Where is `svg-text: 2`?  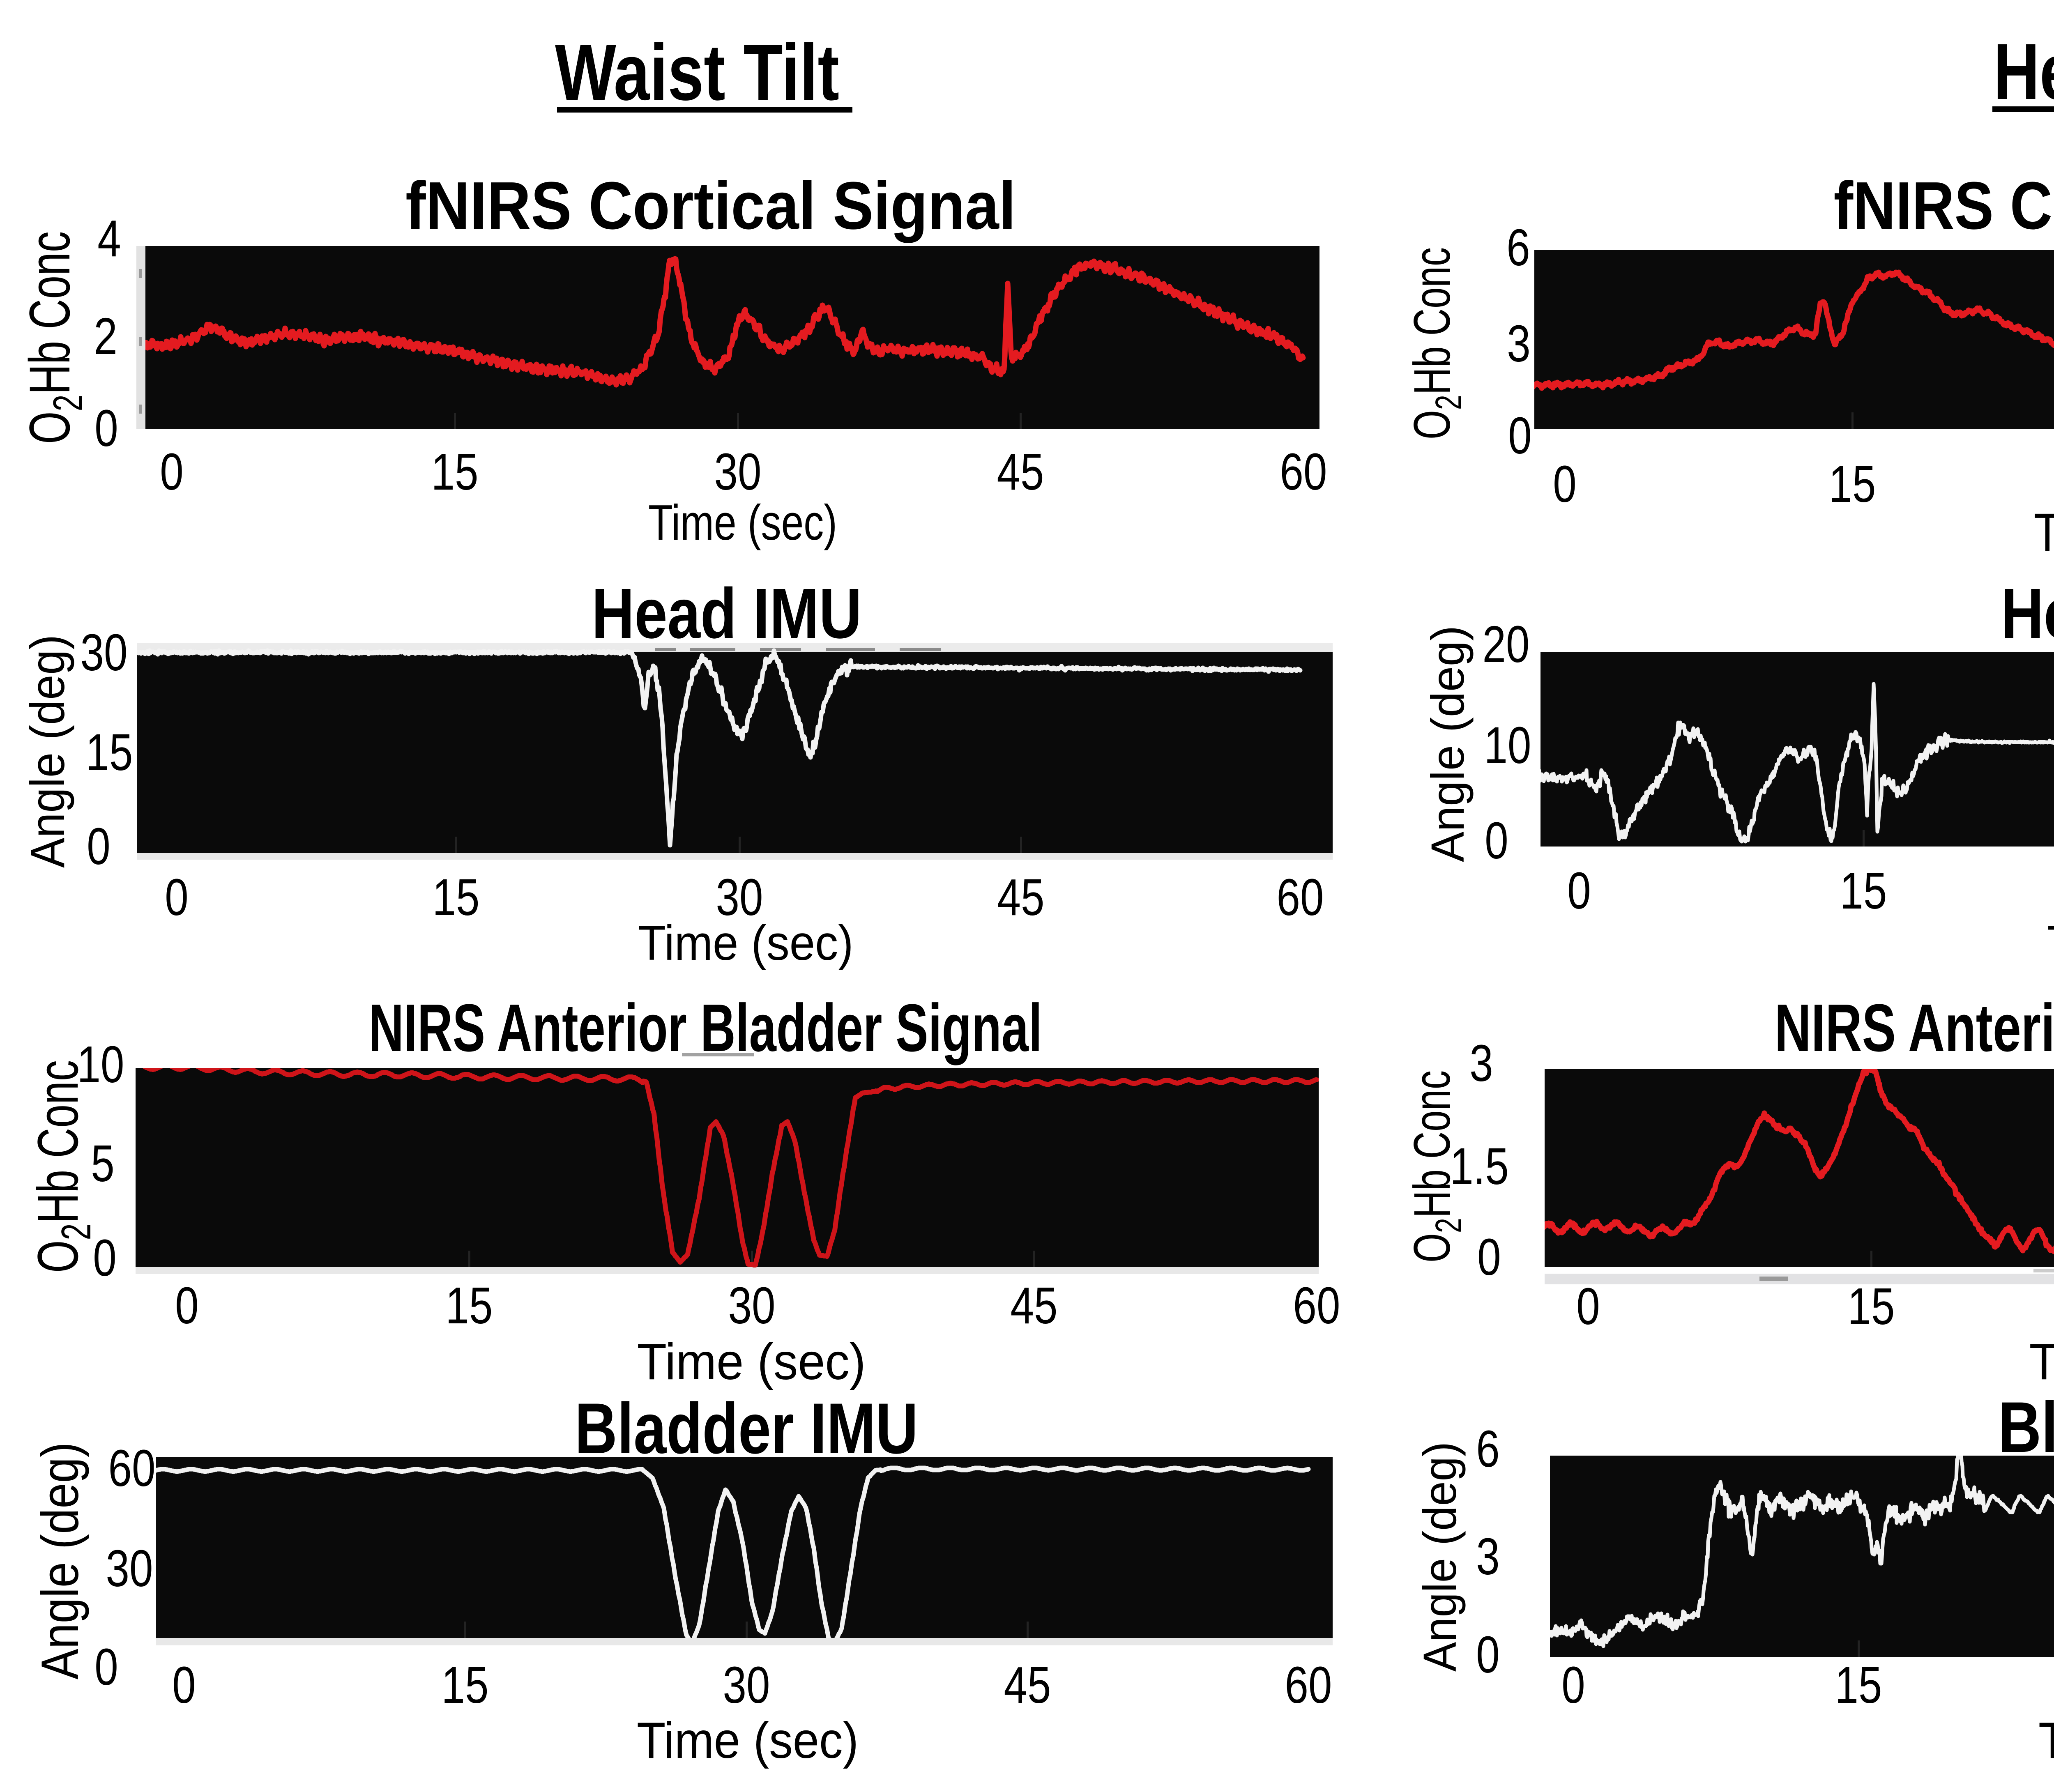
svg-text: 2 is located at coordinates (106, 336).